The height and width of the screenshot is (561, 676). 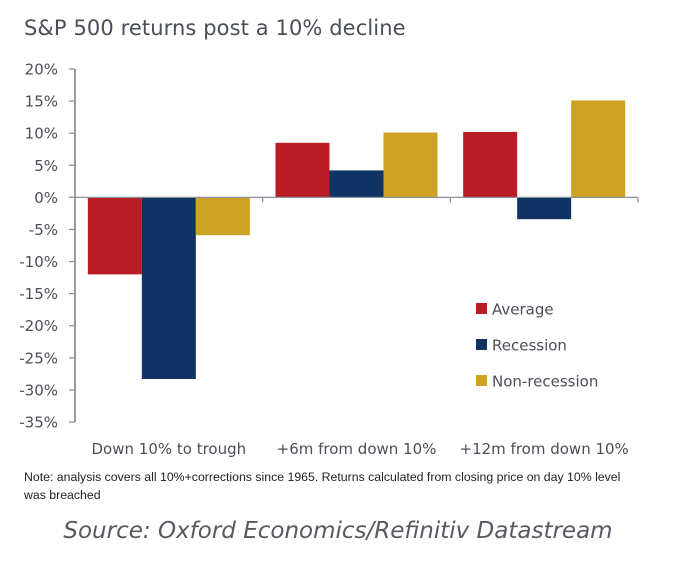 I want to click on y-tick-label: -5%, so click(x=43, y=230).